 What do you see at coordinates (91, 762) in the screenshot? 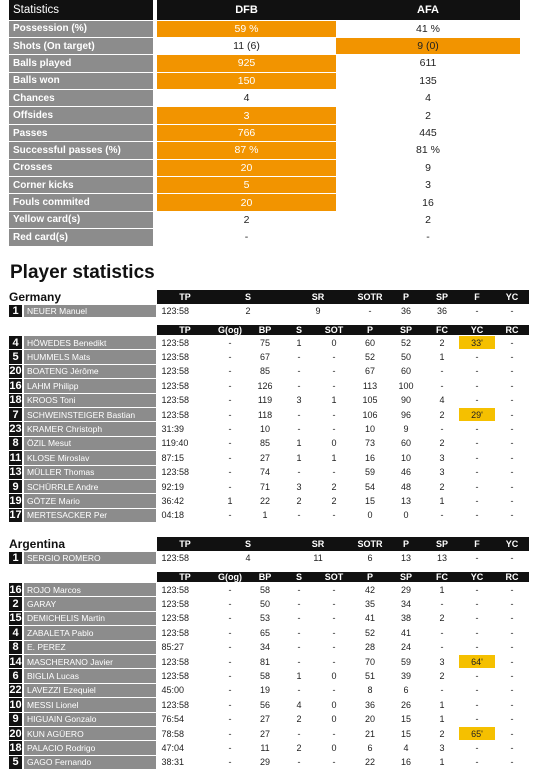
I see `player-name: GAGO Fernando` at bounding box center [91, 762].